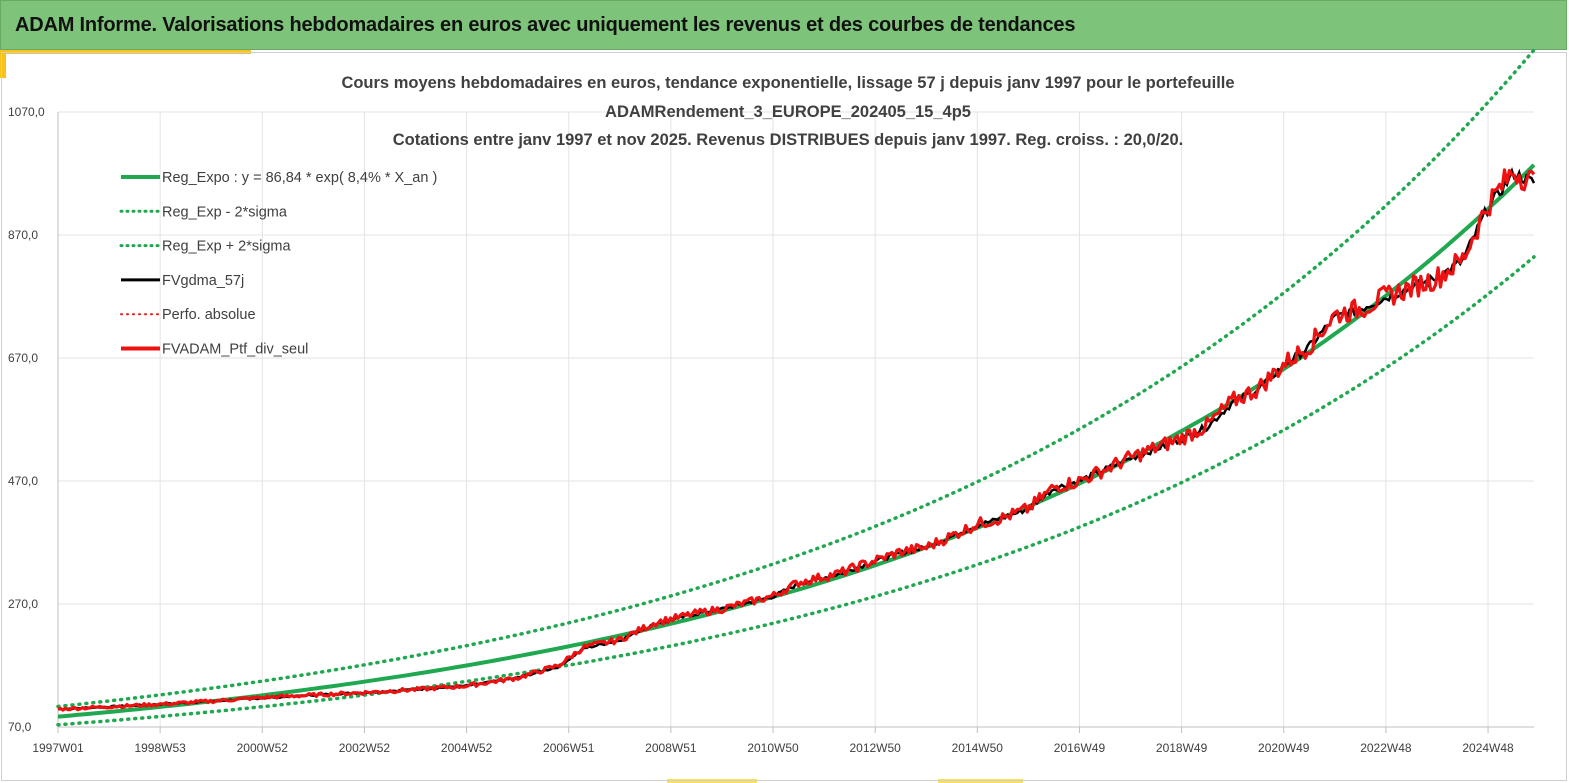 The image size is (1569, 783). I want to click on x-tick-label: 2024W48, so click(1488, 748).